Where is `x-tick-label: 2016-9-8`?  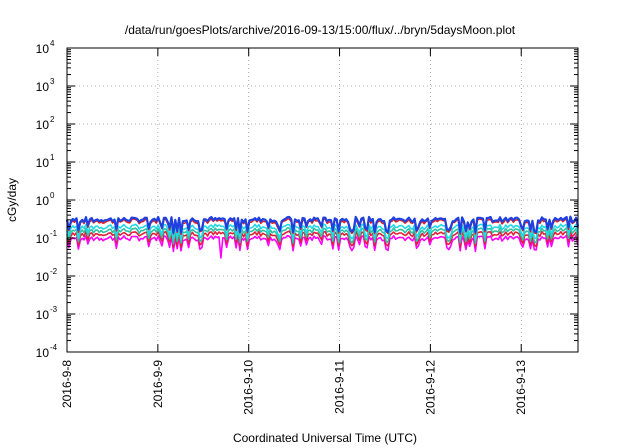
x-tick-label: 2016-9-8 is located at coordinates (67, 384).